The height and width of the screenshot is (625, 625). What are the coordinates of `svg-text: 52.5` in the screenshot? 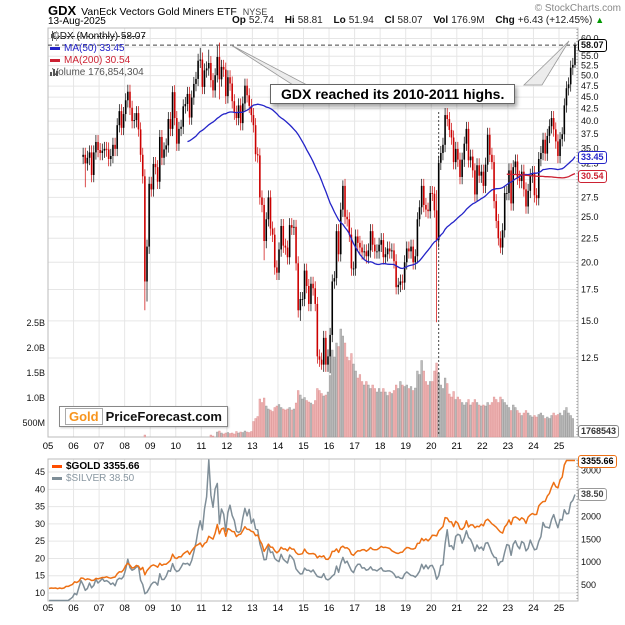 It's located at (590, 66).